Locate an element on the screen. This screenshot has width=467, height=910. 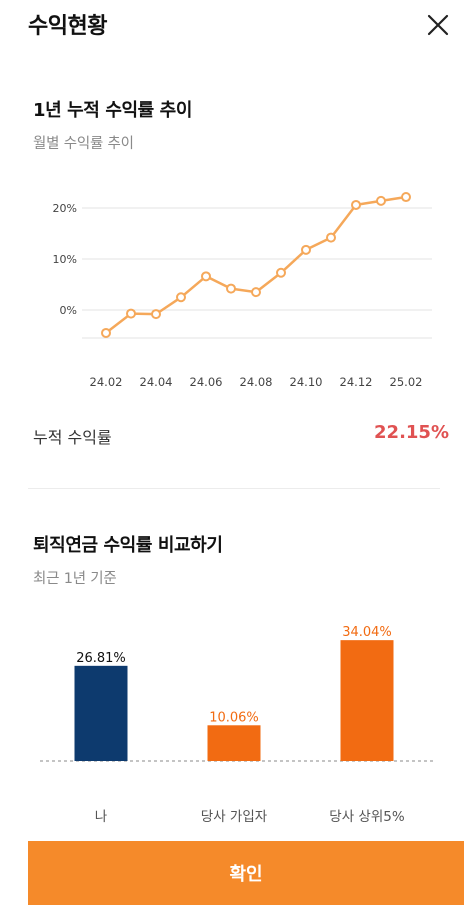
close-button is located at coordinates (438, 25).